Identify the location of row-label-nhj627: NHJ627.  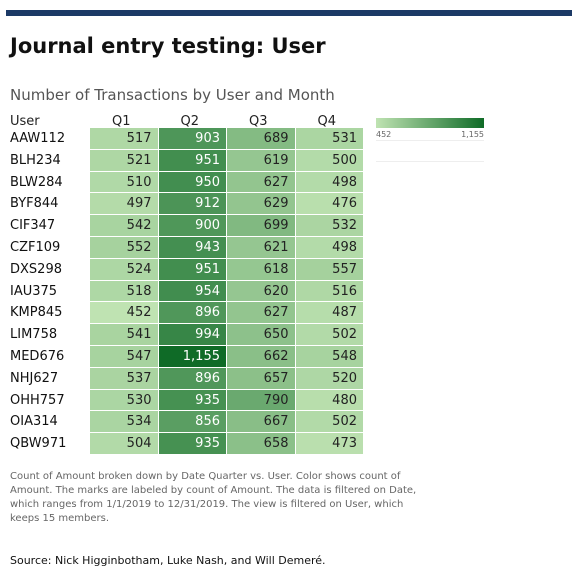
(34, 378).